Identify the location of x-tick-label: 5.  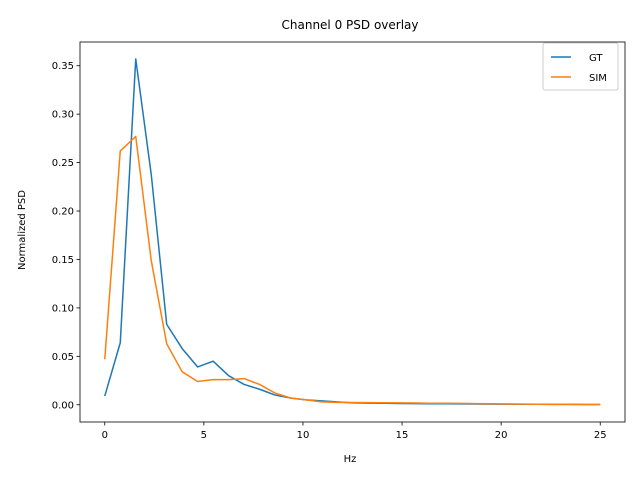
(204, 435).